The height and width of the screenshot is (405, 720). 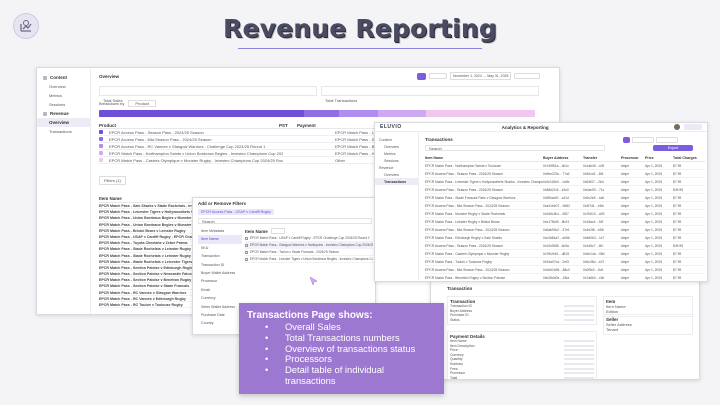 What do you see at coordinates (373, 153) in the screenshot?
I see `table-row: EPCR Match Pass - Hollywoodbets Sharks` at bounding box center [373, 153].